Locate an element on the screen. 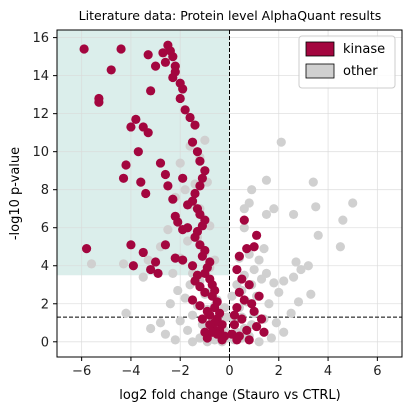 This screenshot has height=411, width=411. x-tick-label: −6 is located at coordinates (81, 371).